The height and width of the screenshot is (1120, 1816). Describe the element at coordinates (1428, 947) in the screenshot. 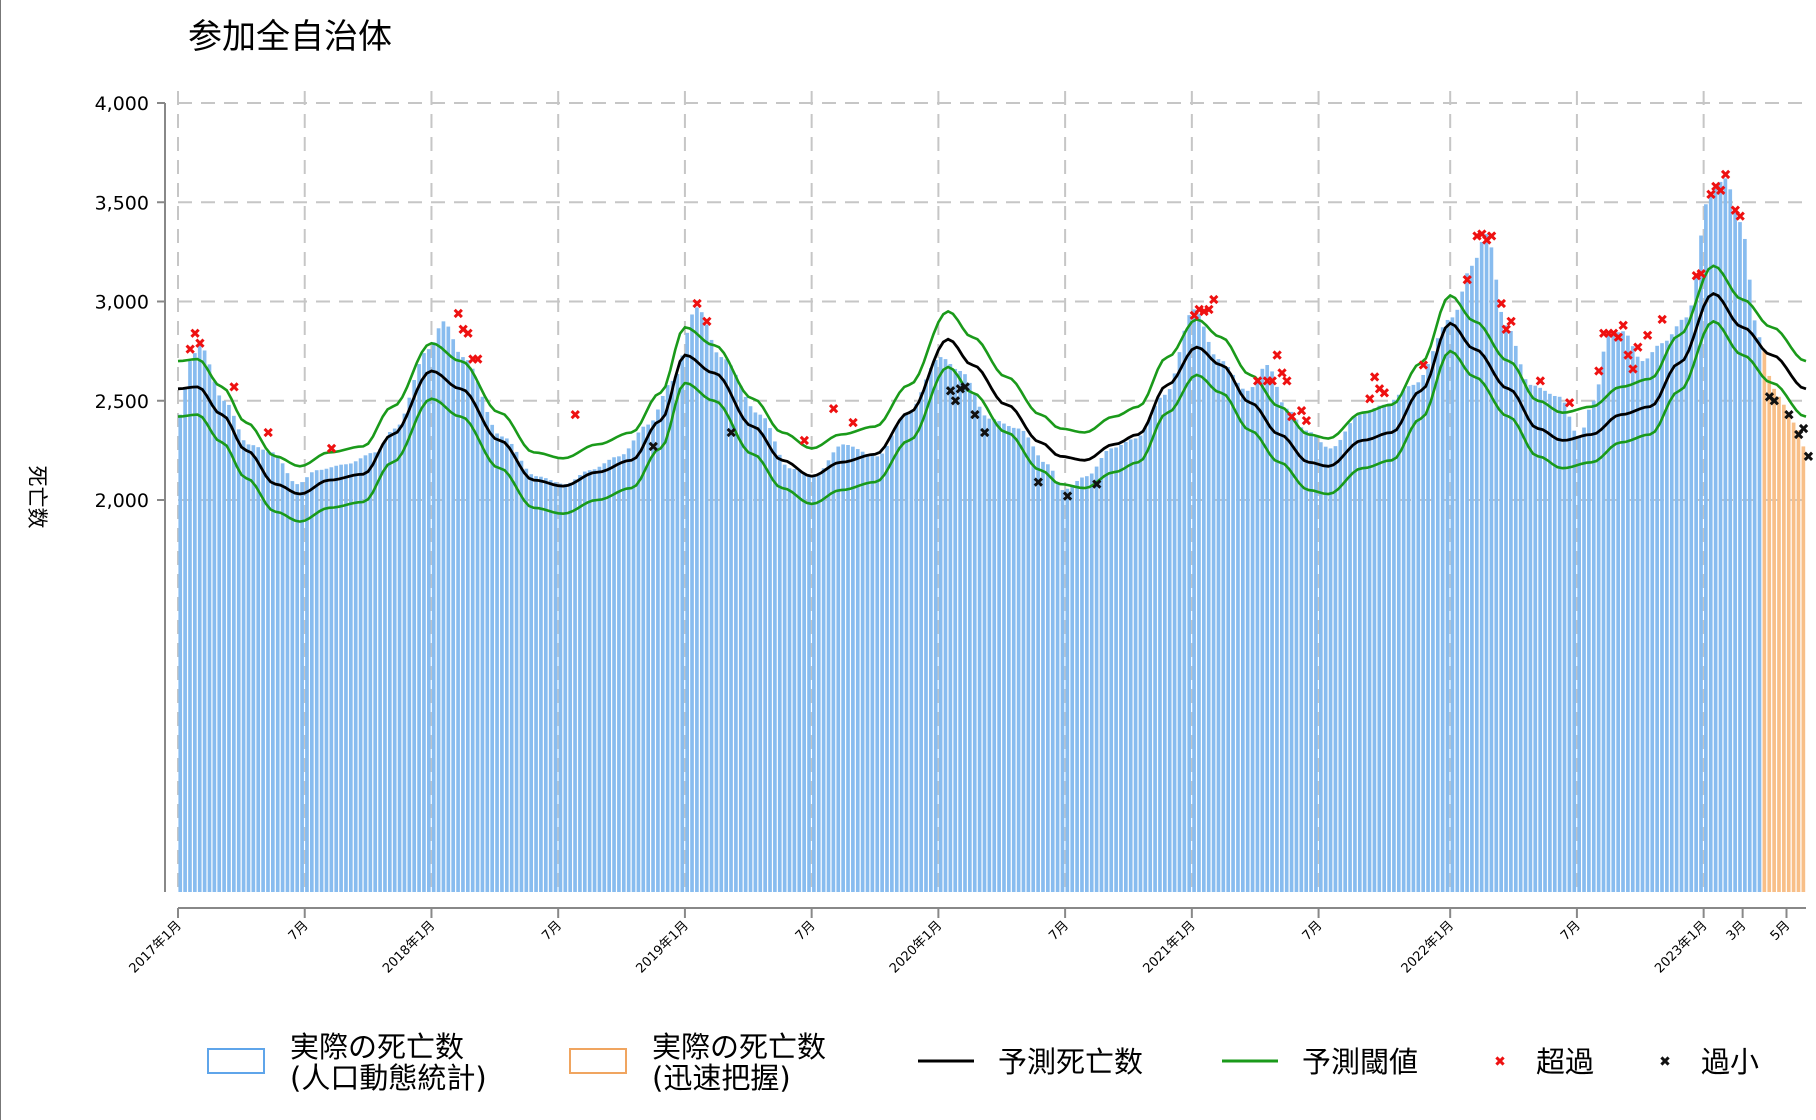

I see `x-tick-label: 2022年1月` at that location.